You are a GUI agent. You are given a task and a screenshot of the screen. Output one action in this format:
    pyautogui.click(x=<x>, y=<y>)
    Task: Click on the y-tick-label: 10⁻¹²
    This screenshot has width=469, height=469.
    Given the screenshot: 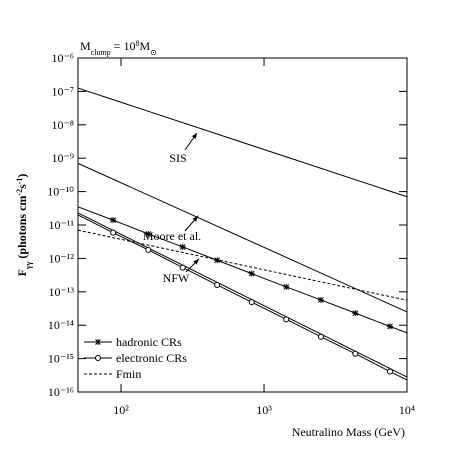 What is the action you would take?
    pyautogui.click(x=61, y=258)
    